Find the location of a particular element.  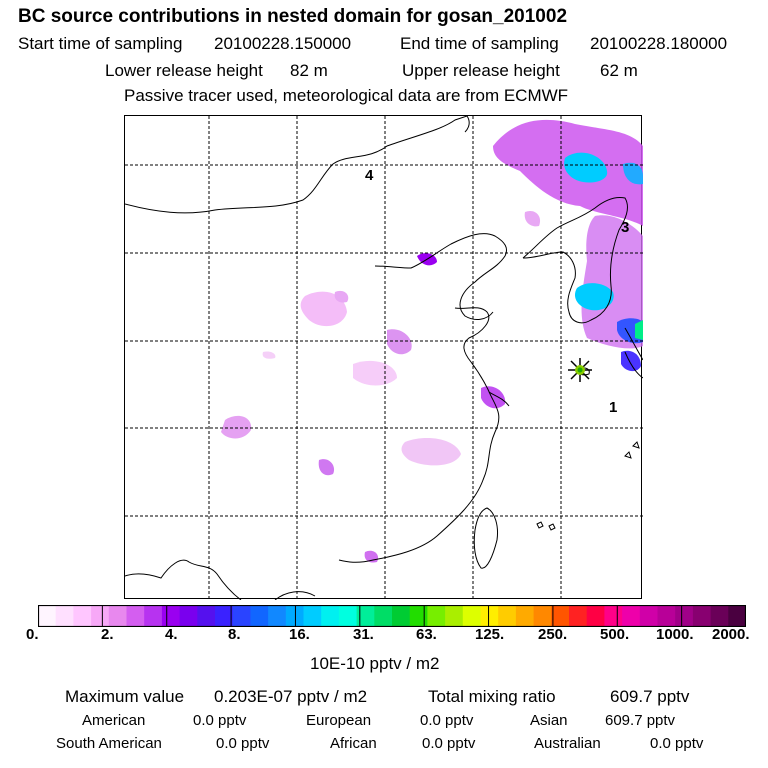

region-name-australian: Australian is located at coordinates (567, 743).